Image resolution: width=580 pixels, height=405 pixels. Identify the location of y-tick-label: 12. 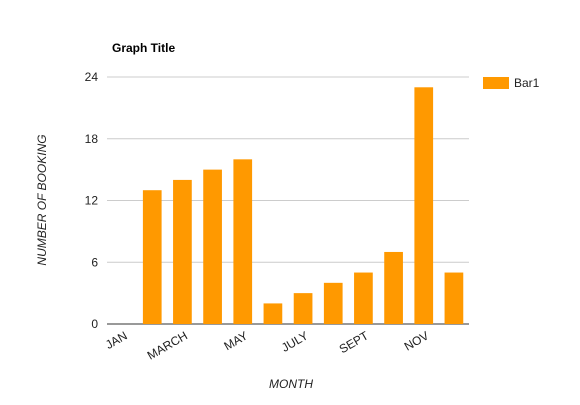
(92, 201).